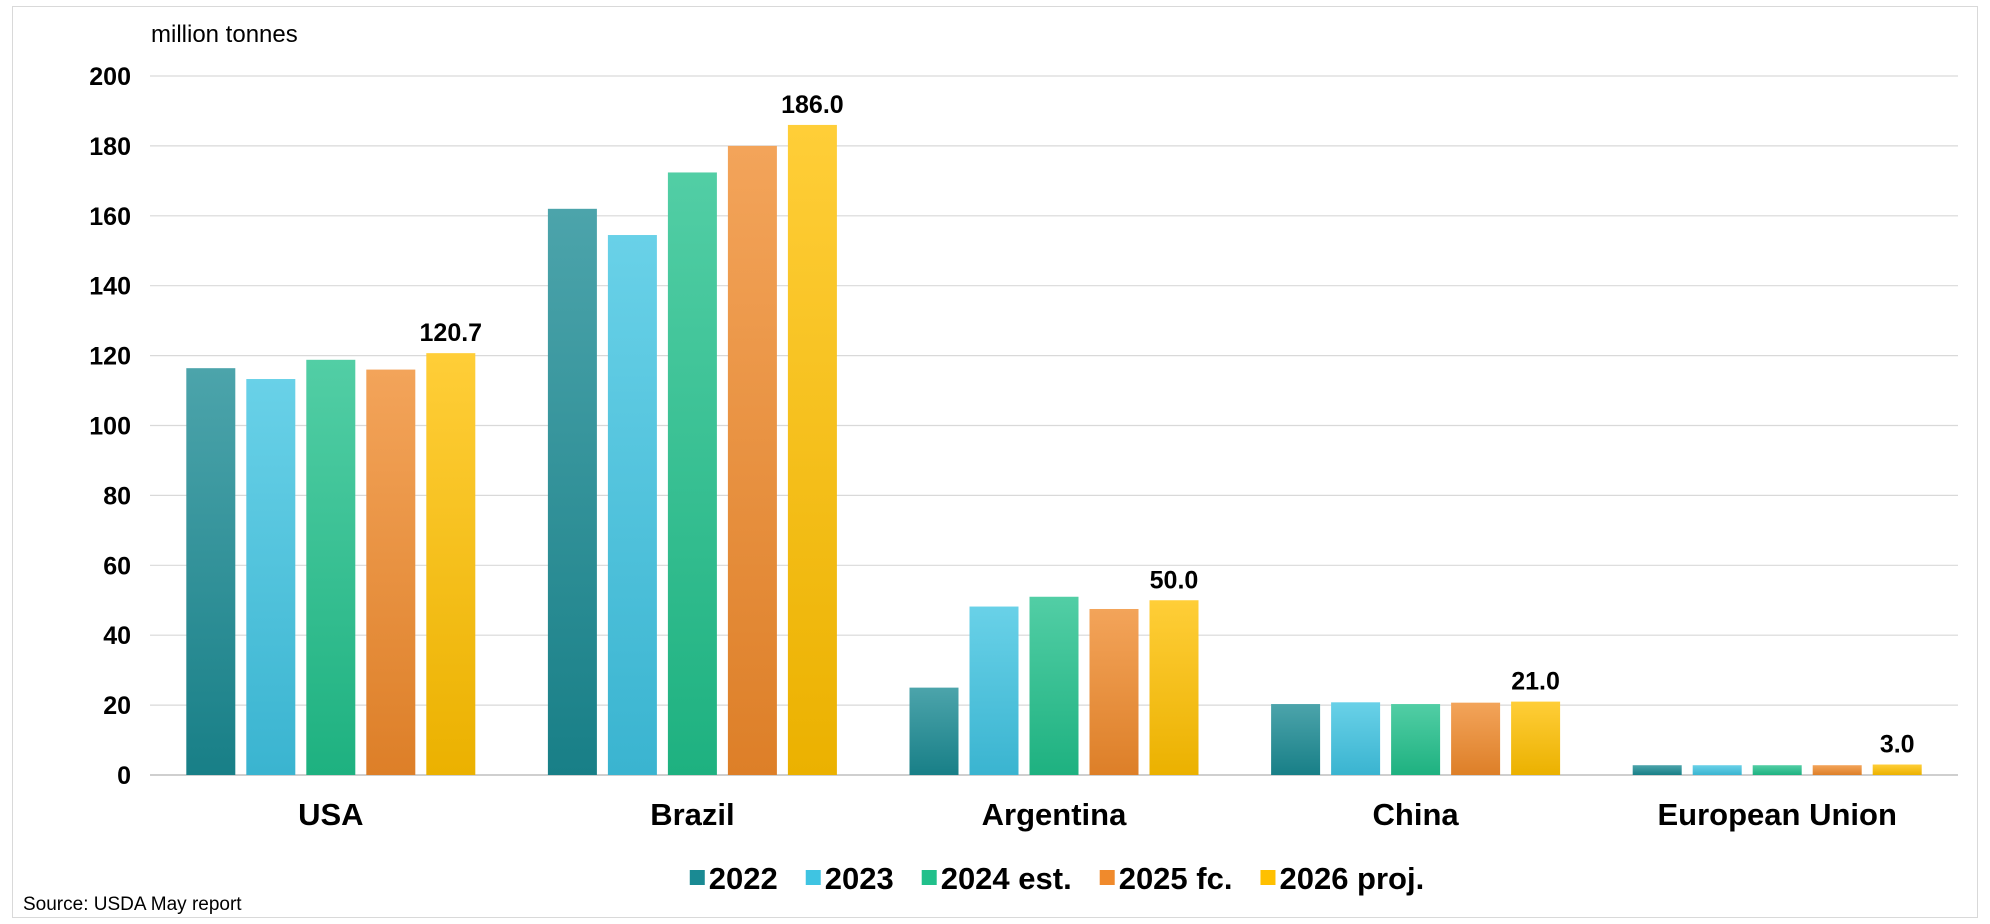 The height and width of the screenshot is (924, 1990). What do you see at coordinates (110, 77) in the screenshot?
I see `y-tick-label: 200` at bounding box center [110, 77].